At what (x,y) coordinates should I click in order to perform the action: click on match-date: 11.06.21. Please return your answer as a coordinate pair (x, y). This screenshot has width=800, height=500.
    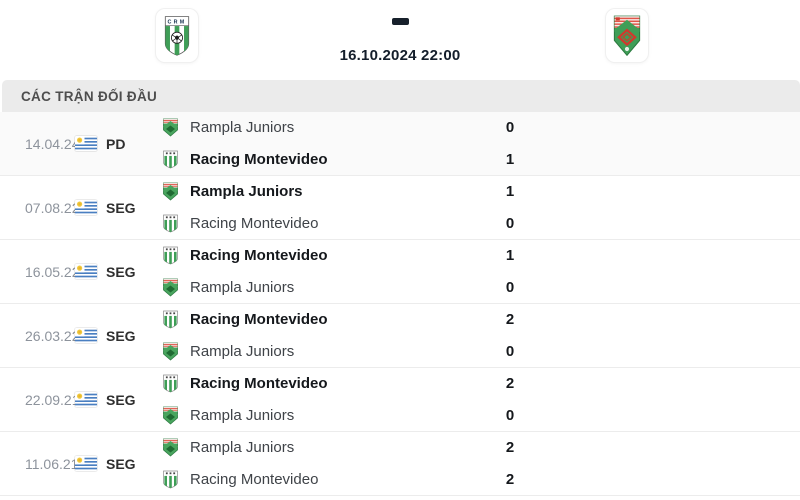
    Looking at the image, I should click on (52, 463).